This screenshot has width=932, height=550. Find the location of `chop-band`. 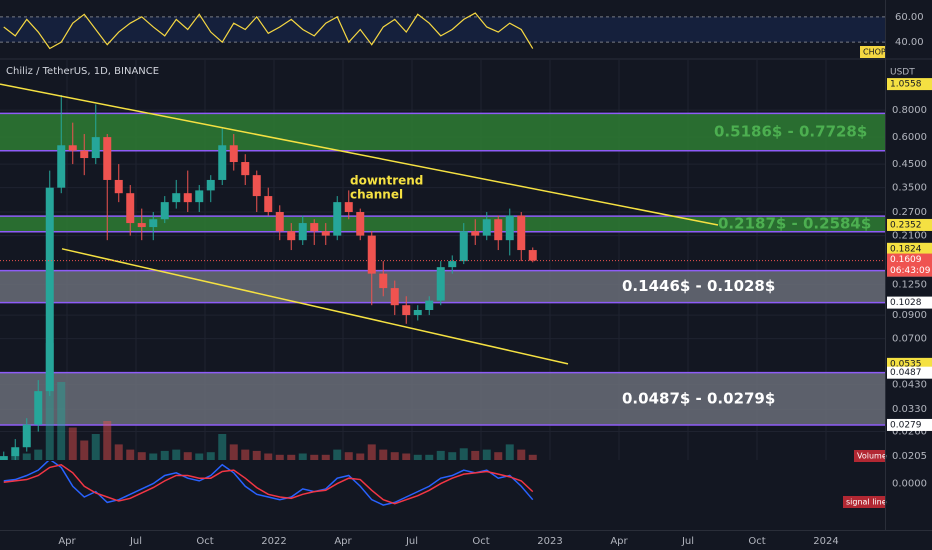

chop-band is located at coordinates (442, 29).